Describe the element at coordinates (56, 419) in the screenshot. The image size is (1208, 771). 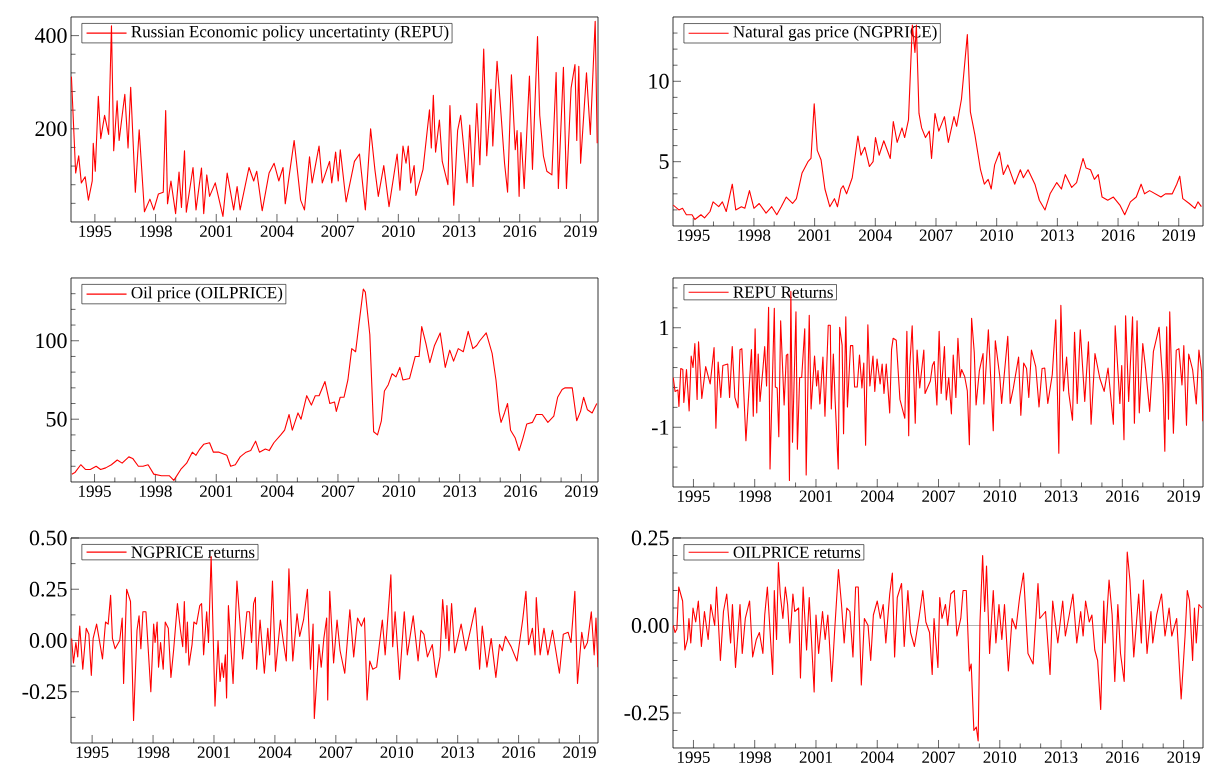
I see `y-tick-label: 50` at that location.